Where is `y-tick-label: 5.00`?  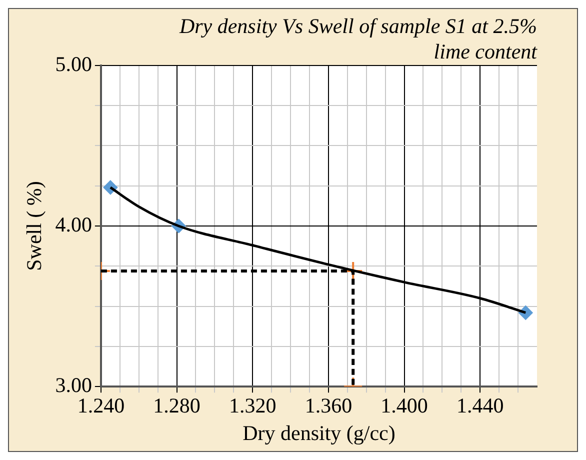 y-tick-label: 5.00 is located at coordinates (73, 64).